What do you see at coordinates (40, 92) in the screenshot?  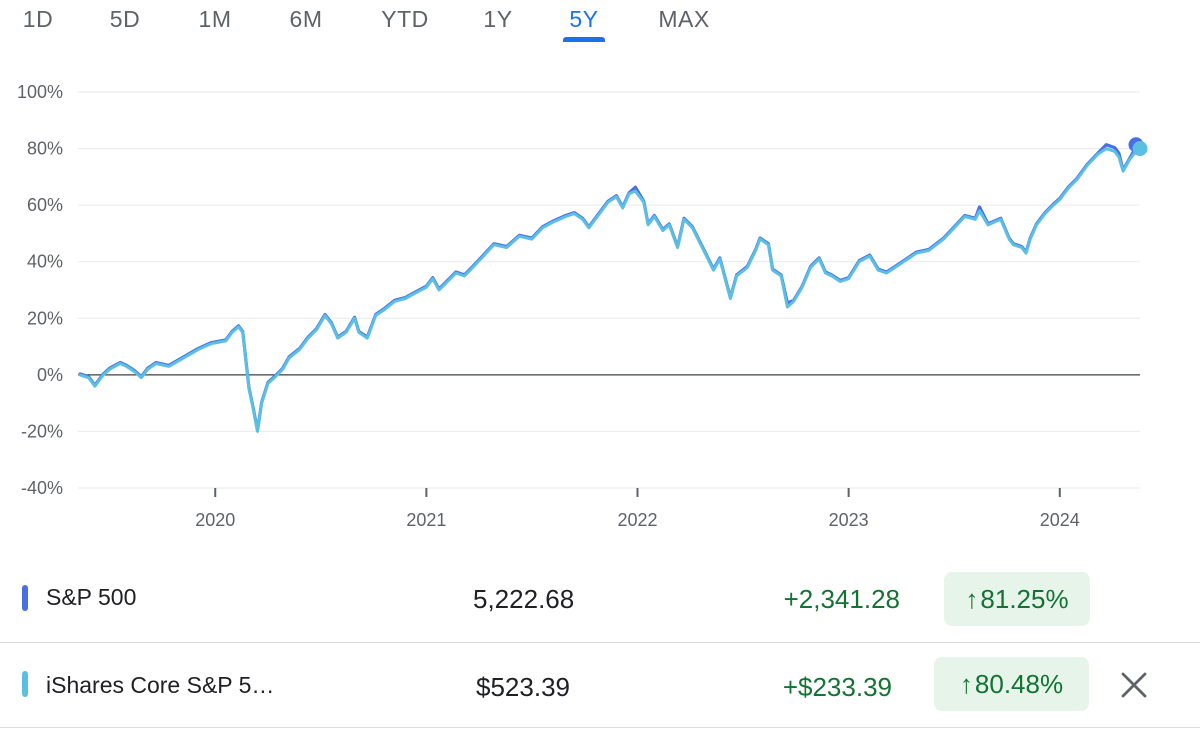 I see `y-tick-label: 100%` at bounding box center [40, 92].